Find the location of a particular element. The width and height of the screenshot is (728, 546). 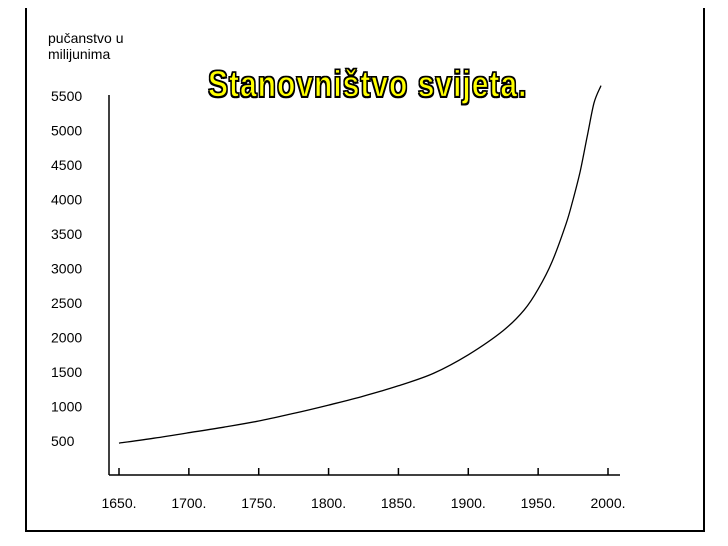

y-tick-label: 1000 is located at coordinates (66, 407).